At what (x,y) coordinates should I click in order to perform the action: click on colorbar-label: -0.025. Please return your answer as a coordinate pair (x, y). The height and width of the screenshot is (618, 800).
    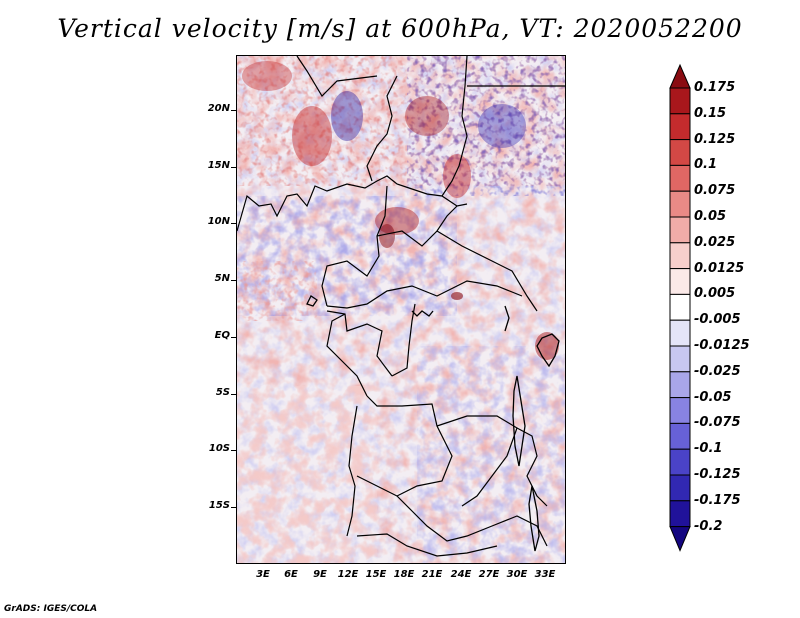
    Looking at the image, I should click on (717, 371).